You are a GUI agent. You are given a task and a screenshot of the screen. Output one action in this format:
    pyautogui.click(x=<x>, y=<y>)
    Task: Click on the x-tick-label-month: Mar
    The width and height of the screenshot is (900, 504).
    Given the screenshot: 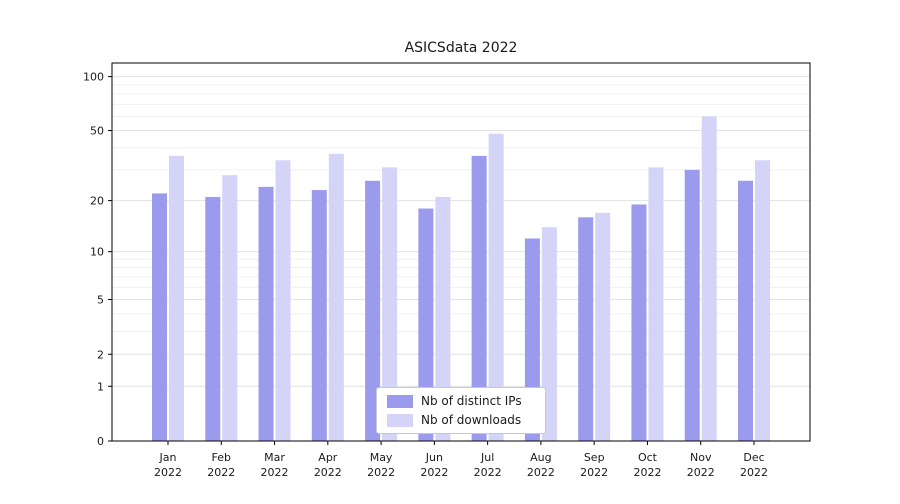 What is the action you would take?
    pyautogui.click(x=274, y=457)
    